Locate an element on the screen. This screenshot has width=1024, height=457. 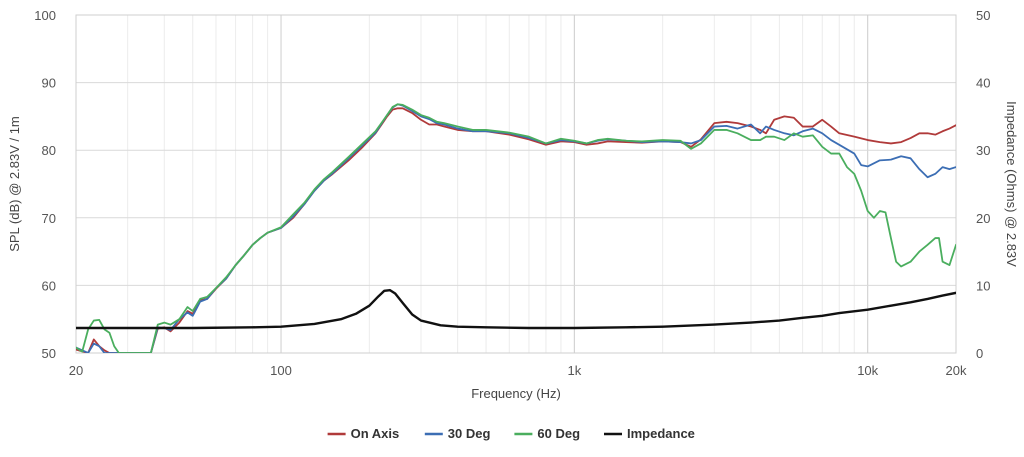
x-tick-label: 100 is located at coordinates (281, 370).